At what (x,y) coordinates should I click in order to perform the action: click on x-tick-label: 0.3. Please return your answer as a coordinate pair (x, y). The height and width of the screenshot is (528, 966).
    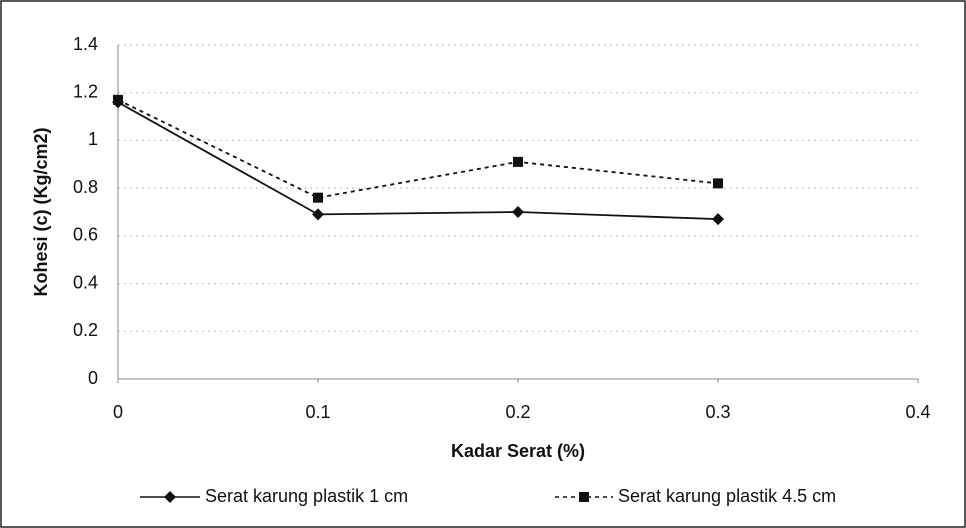
    Looking at the image, I should click on (717, 412).